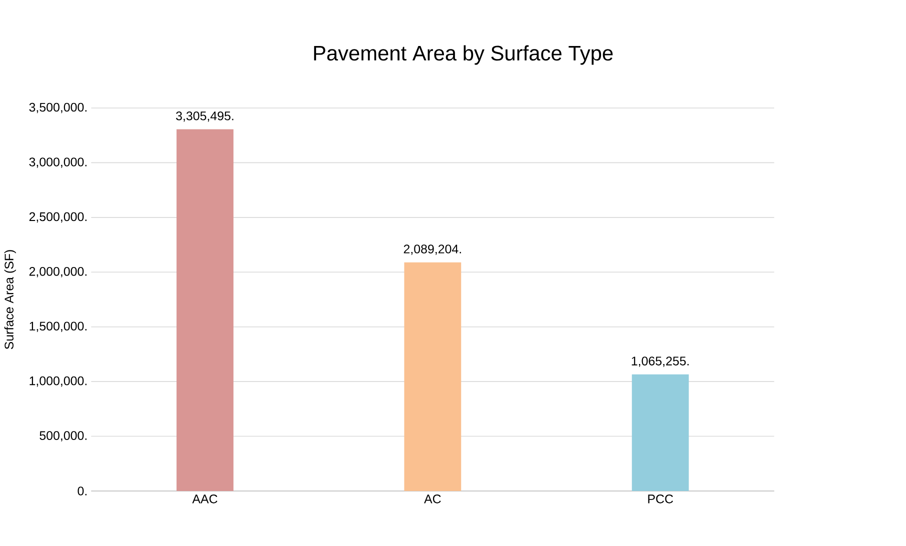 The image size is (906, 546). I want to click on y-tick-label: 1,000,000., so click(58, 381).